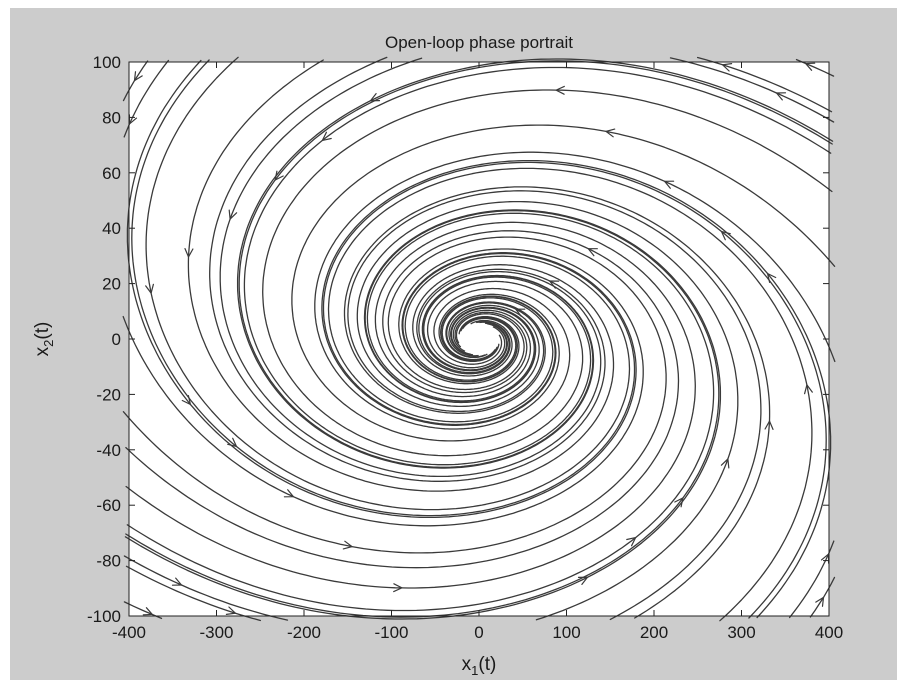 The width and height of the screenshot is (904, 687). What do you see at coordinates (216, 632) in the screenshot?
I see `x-tick-label: -300` at bounding box center [216, 632].